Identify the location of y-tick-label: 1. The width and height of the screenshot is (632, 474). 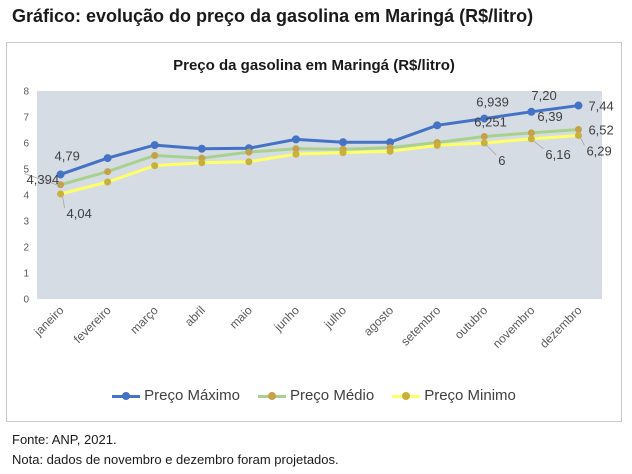
(26, 274).